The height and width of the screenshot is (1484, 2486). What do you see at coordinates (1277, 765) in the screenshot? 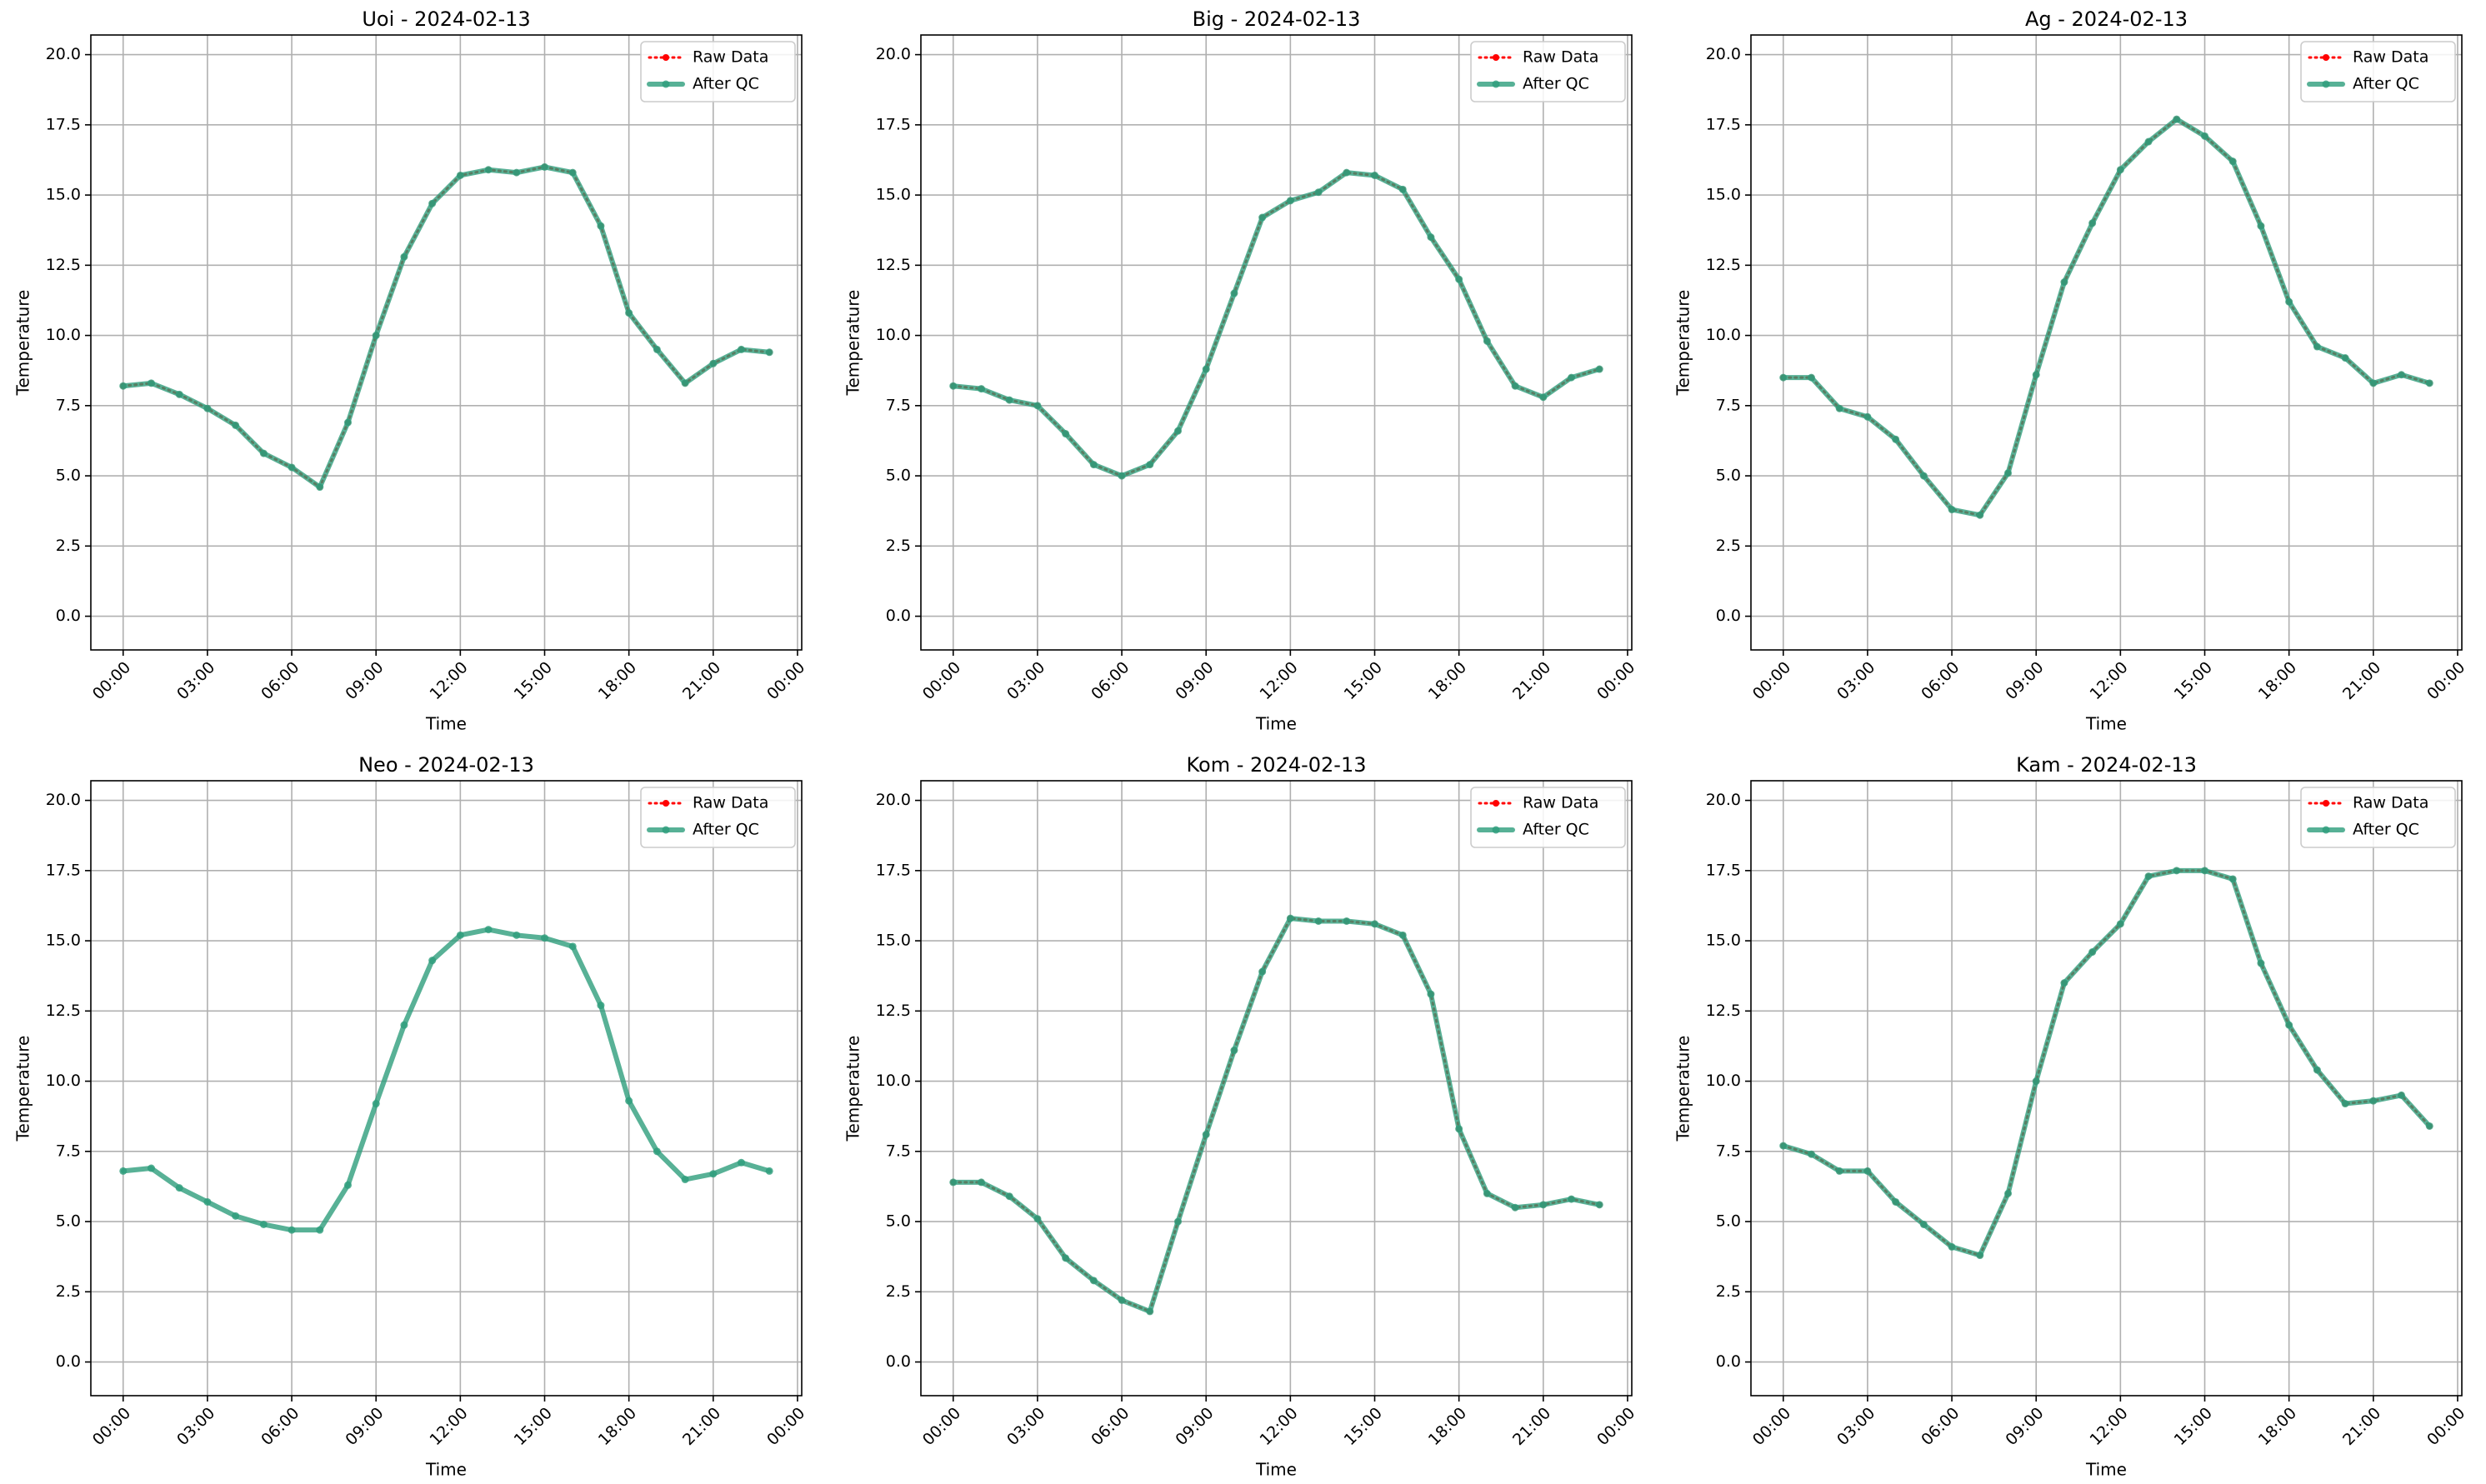
I see `chart-title: Kom - 2024-02-13` at bounding box center [1277, 765].